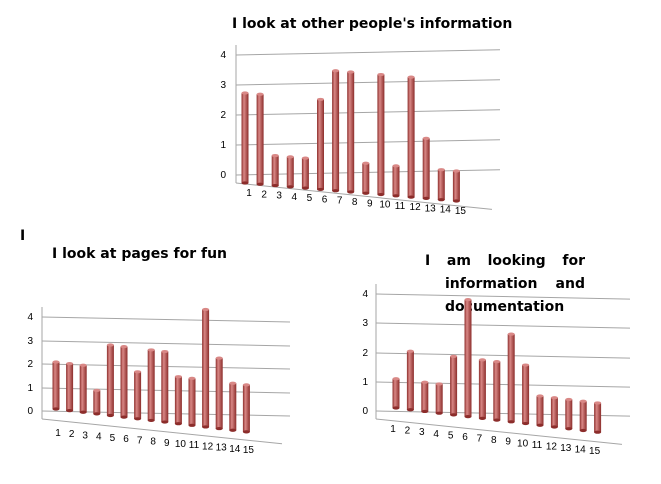 Image resolution: width=661 pixels, height=484 pixels. I want to click on chart-2-ytick-label: 2, so click(30, 364).